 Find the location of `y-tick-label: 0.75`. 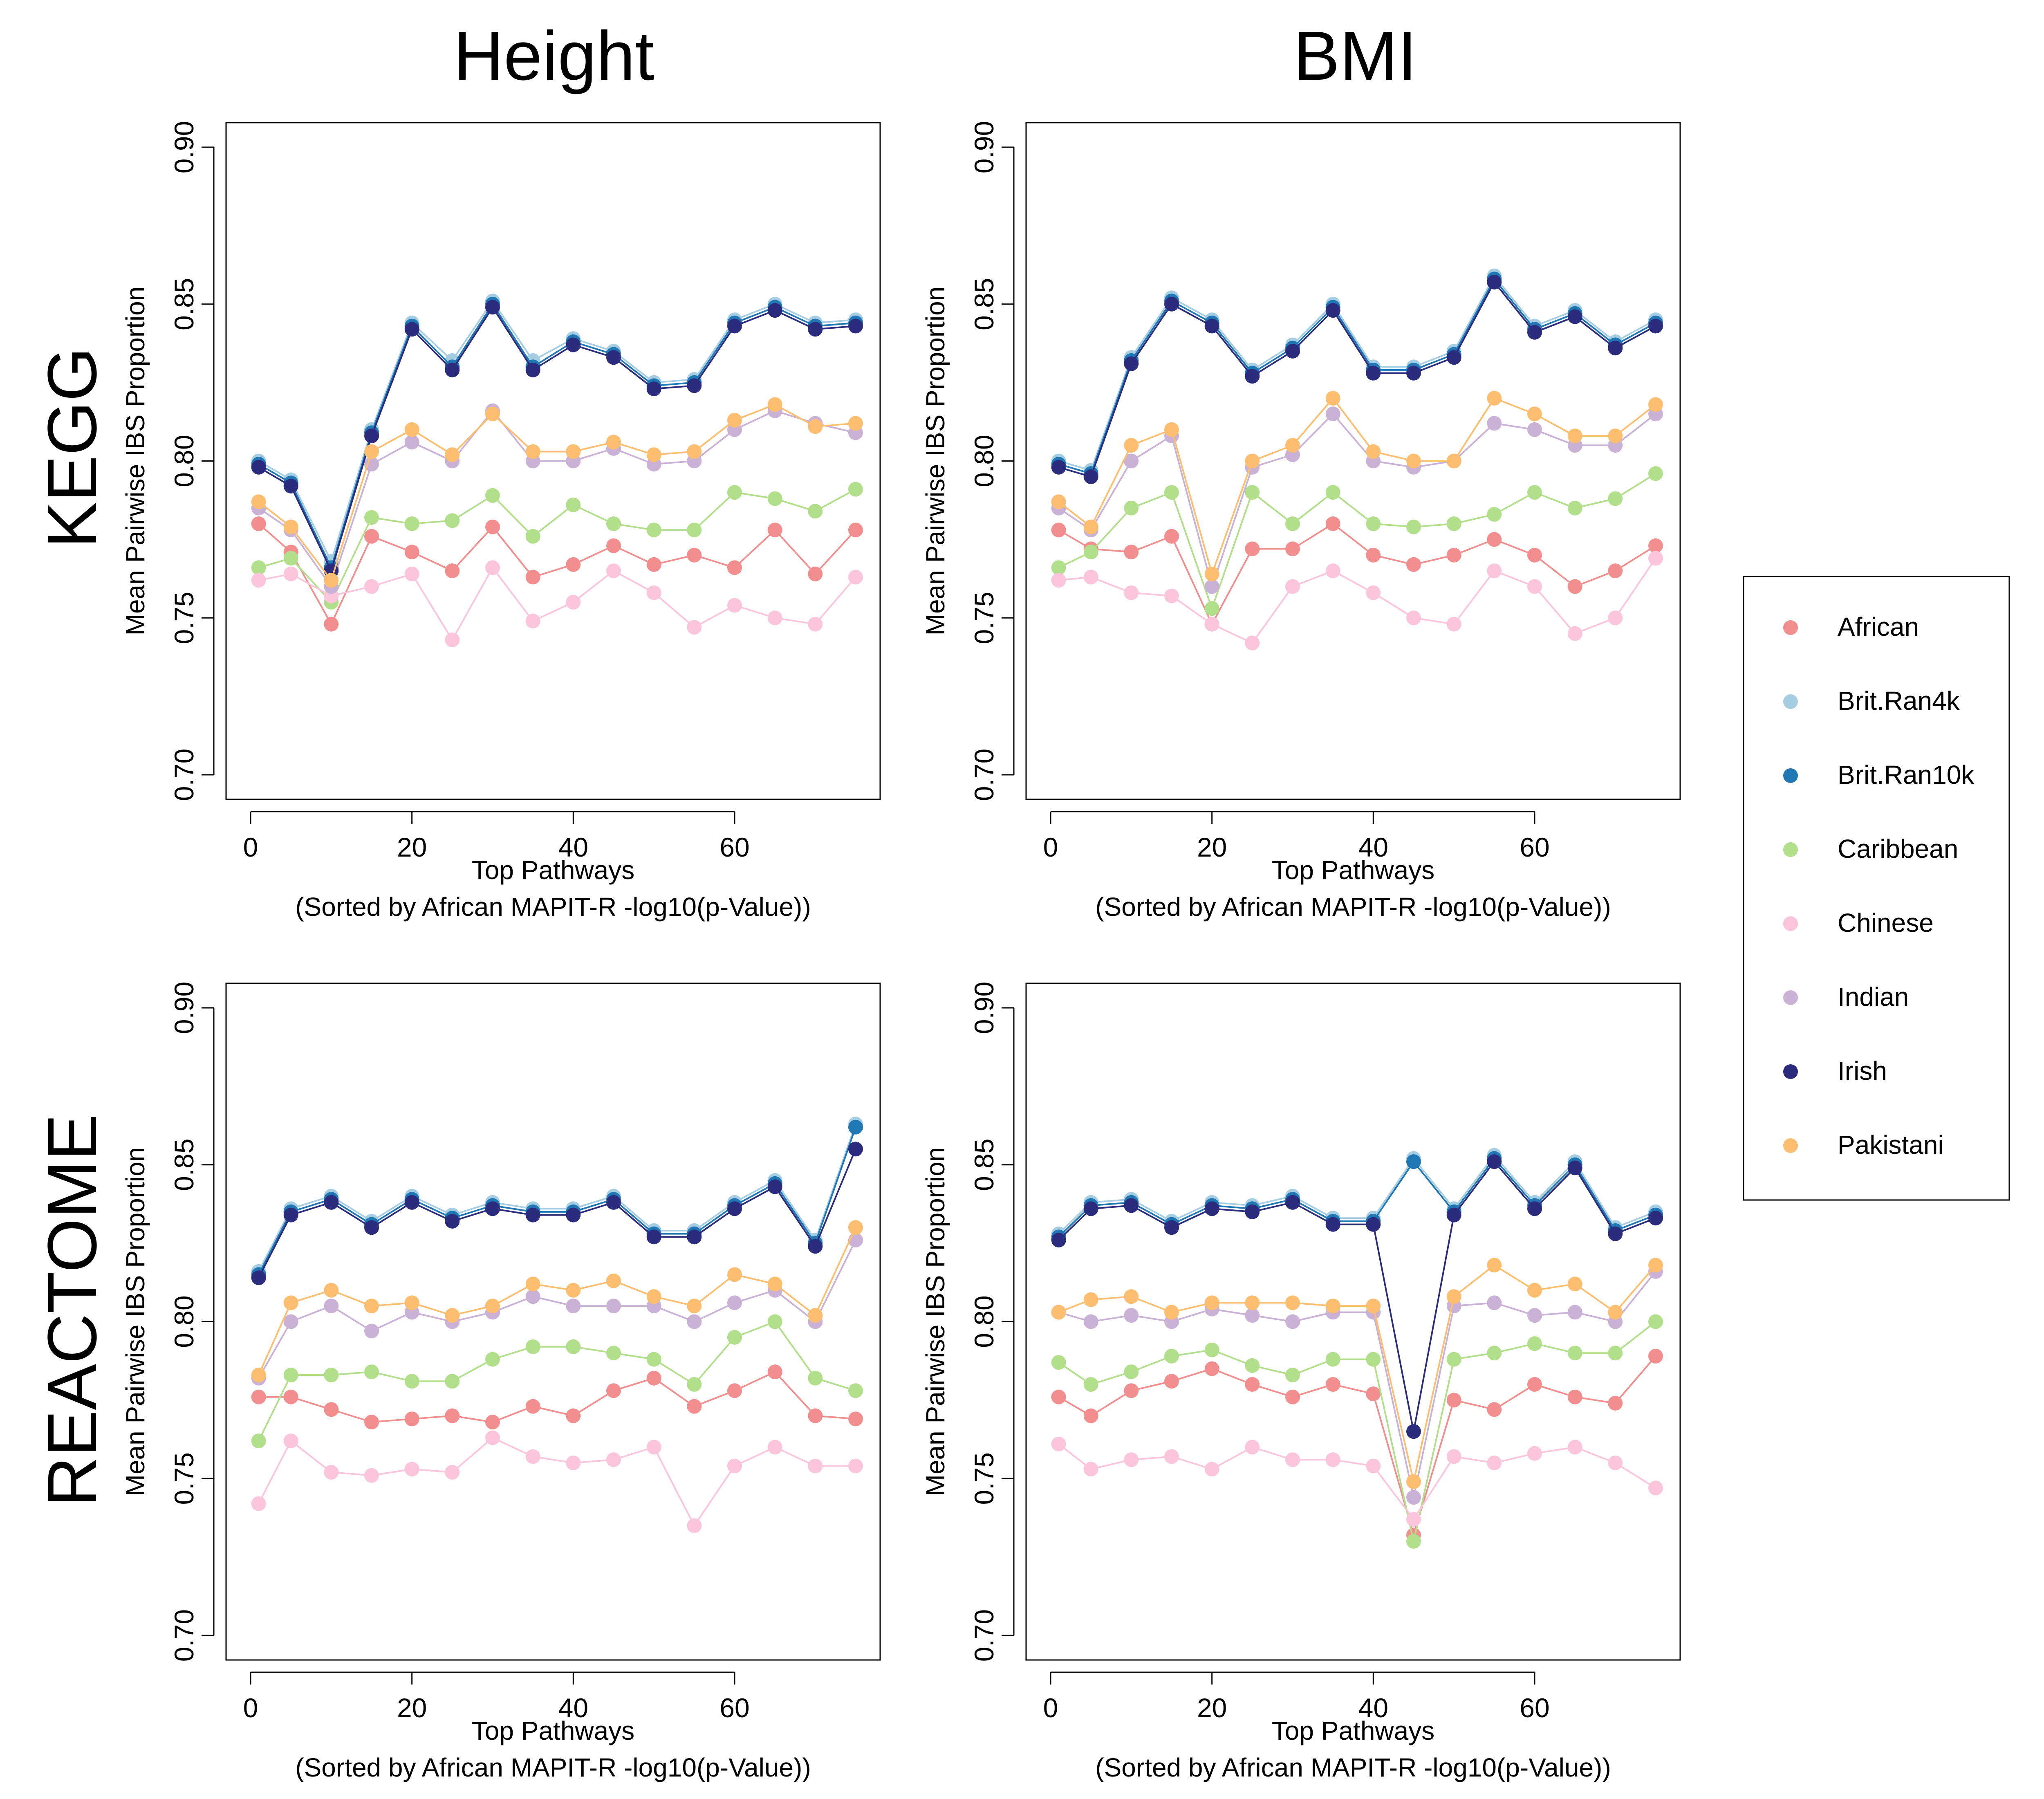

y-tick-label: 0.75 is located at coordinates (984, 618).